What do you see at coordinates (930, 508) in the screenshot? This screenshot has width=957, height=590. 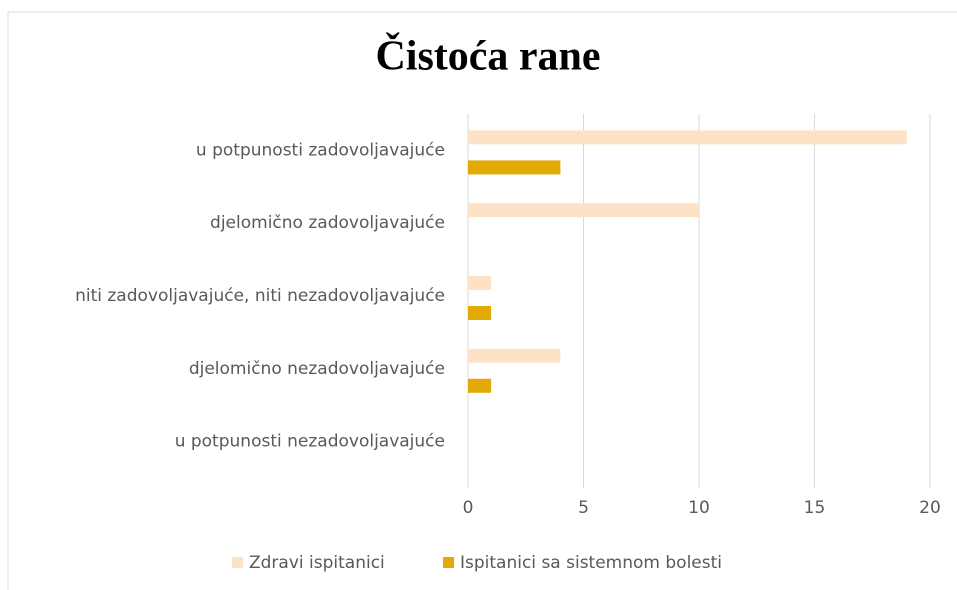 I see `x-tick-label: 20` at bounding box center [930, 508].